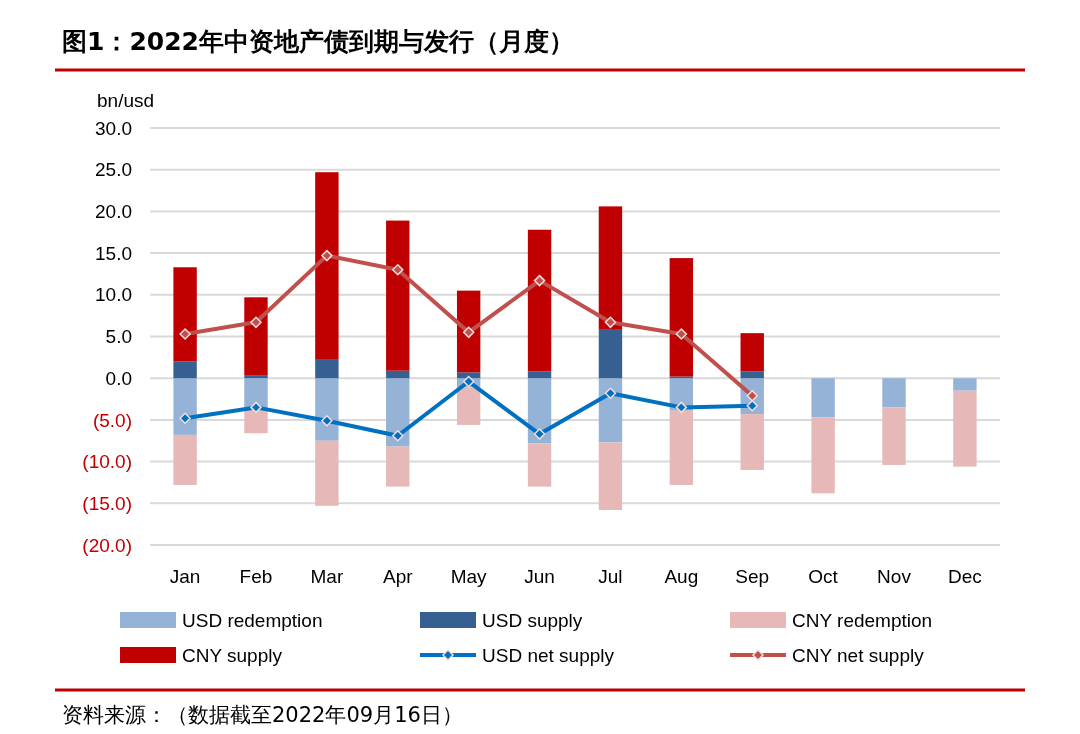 The image size is (1080, 734). What do you see at coordinates (107, 545) in the screenshot?
I see `y-tick-label: (20.0)` at bounding box center [107, 545].